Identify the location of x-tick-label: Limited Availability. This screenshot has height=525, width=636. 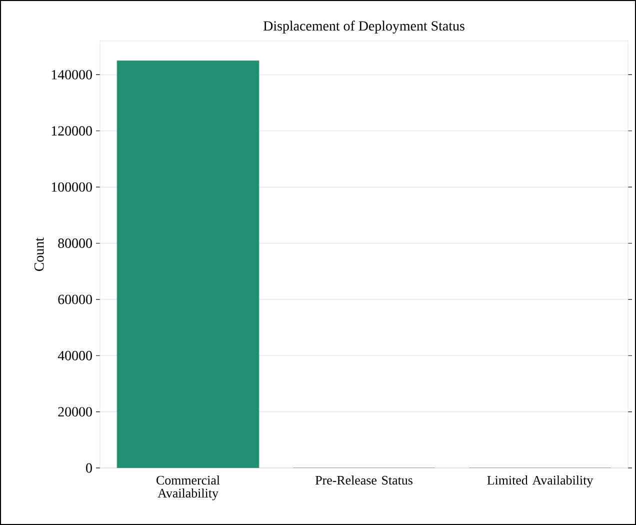
(540, 482).